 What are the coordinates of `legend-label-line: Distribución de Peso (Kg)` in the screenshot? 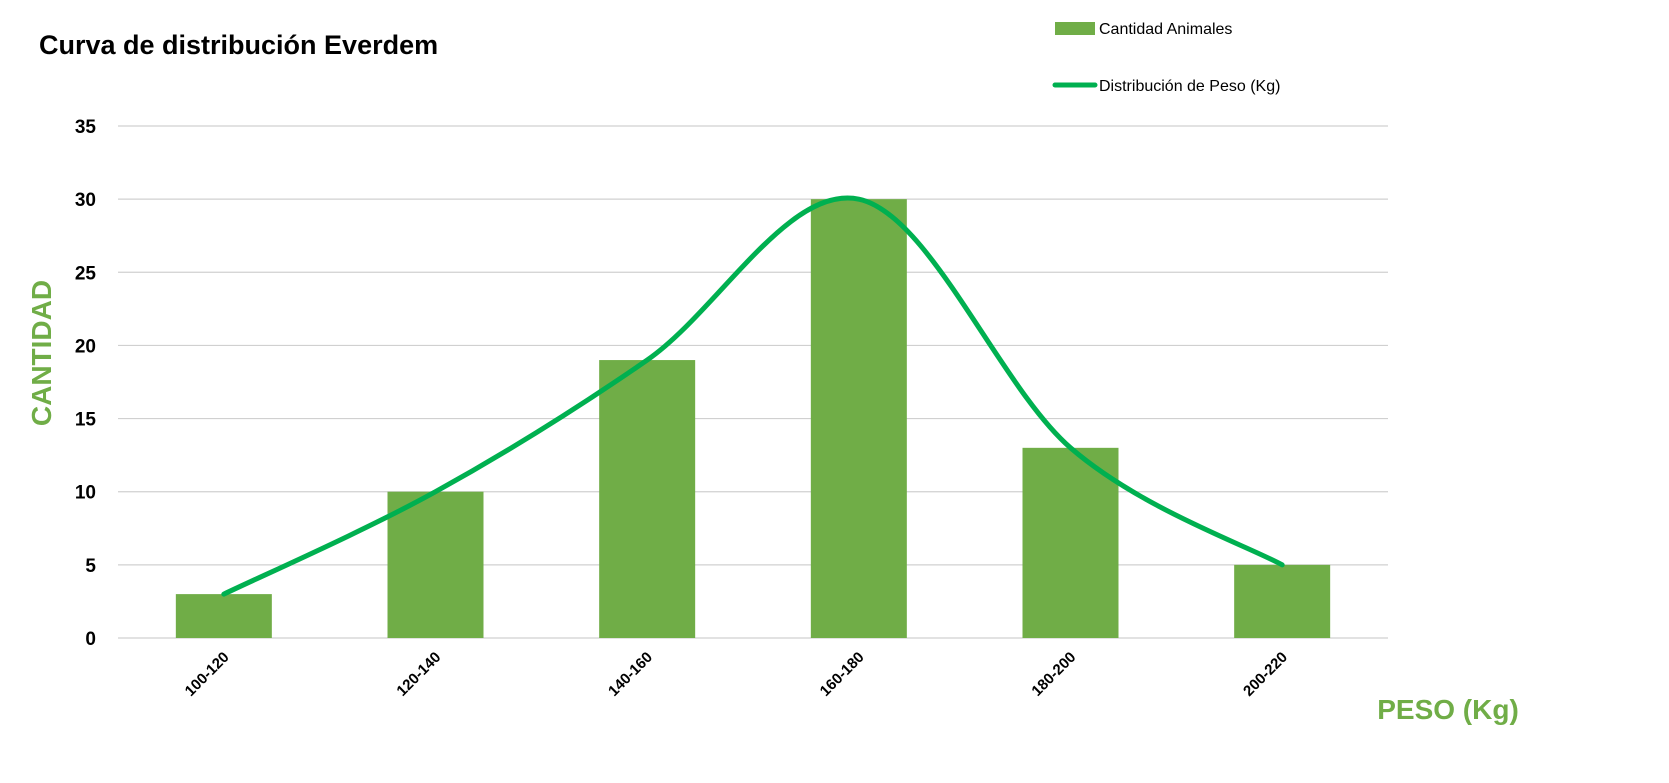 It's located at (1189, 86).